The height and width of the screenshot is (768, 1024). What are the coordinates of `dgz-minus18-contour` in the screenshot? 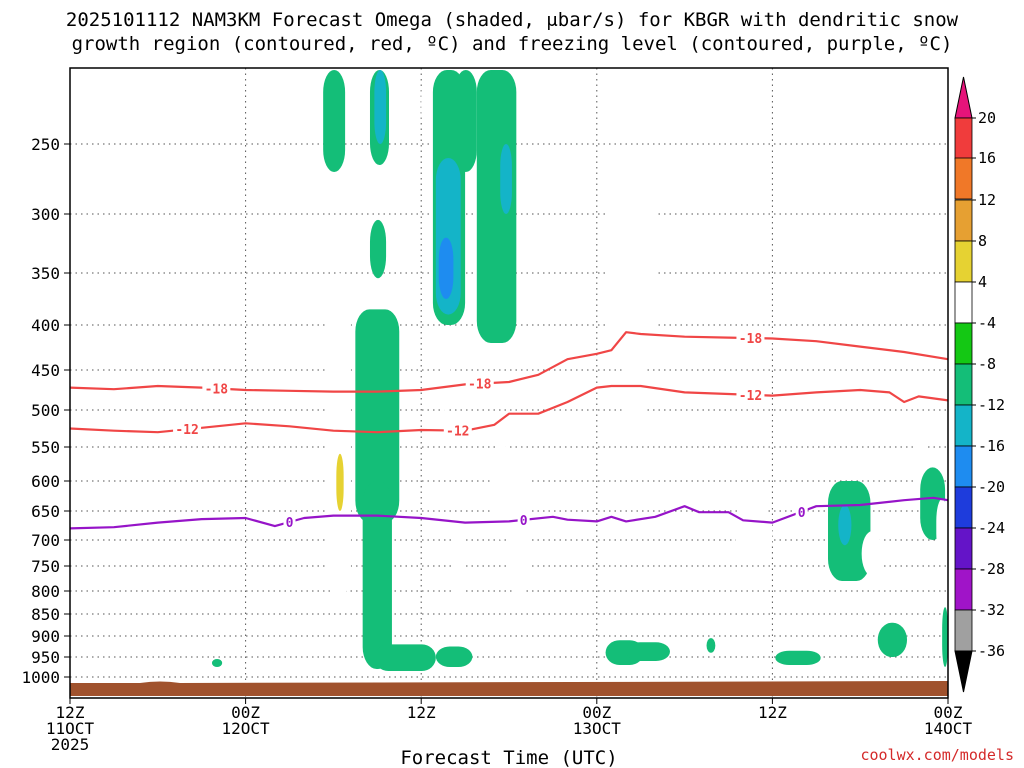 It's located at (509, 362).